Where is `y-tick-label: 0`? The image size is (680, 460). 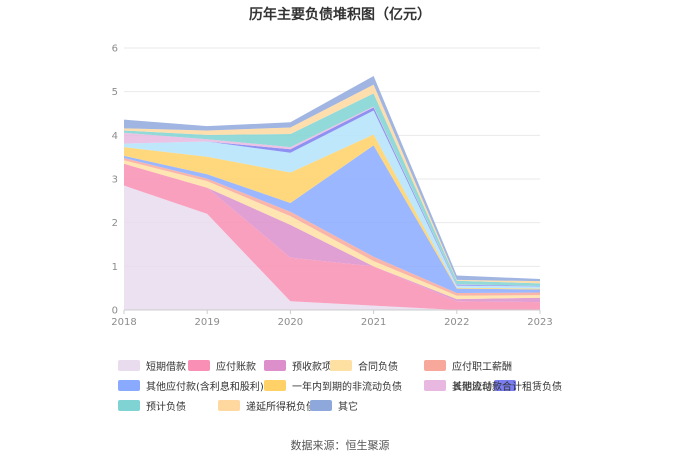
y-tick-label: 0 is located at coordinates (115, 311).